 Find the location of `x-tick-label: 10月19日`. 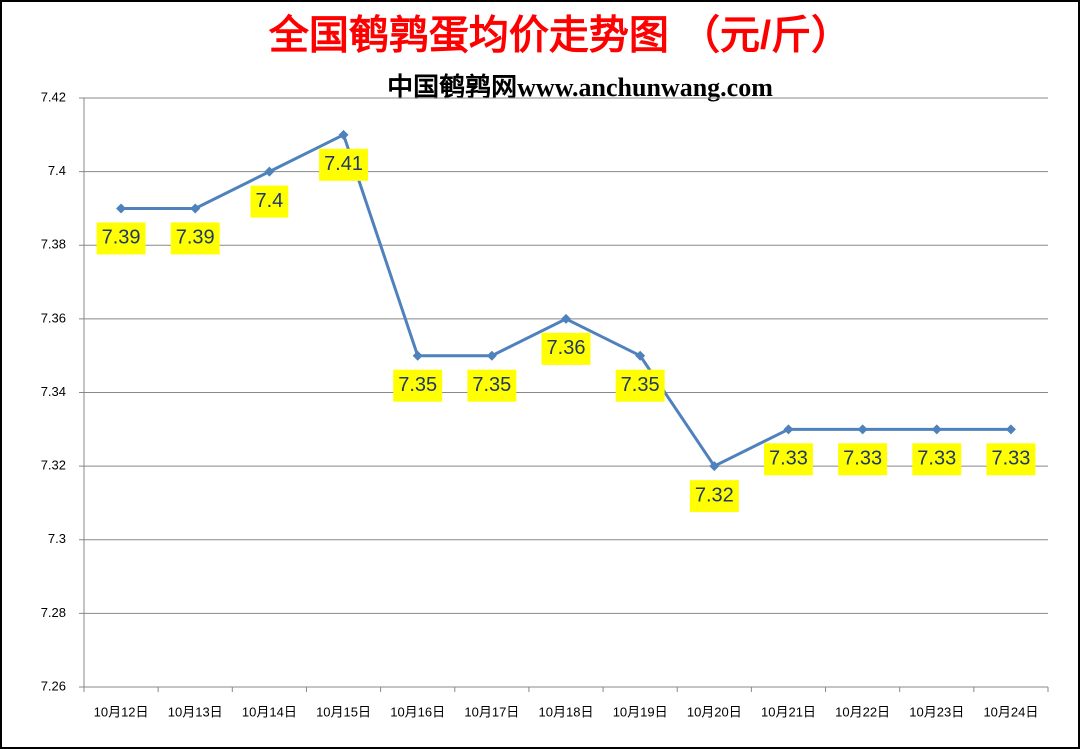

x-tick-label: 10月19日 is located at coordinates (640, 711).